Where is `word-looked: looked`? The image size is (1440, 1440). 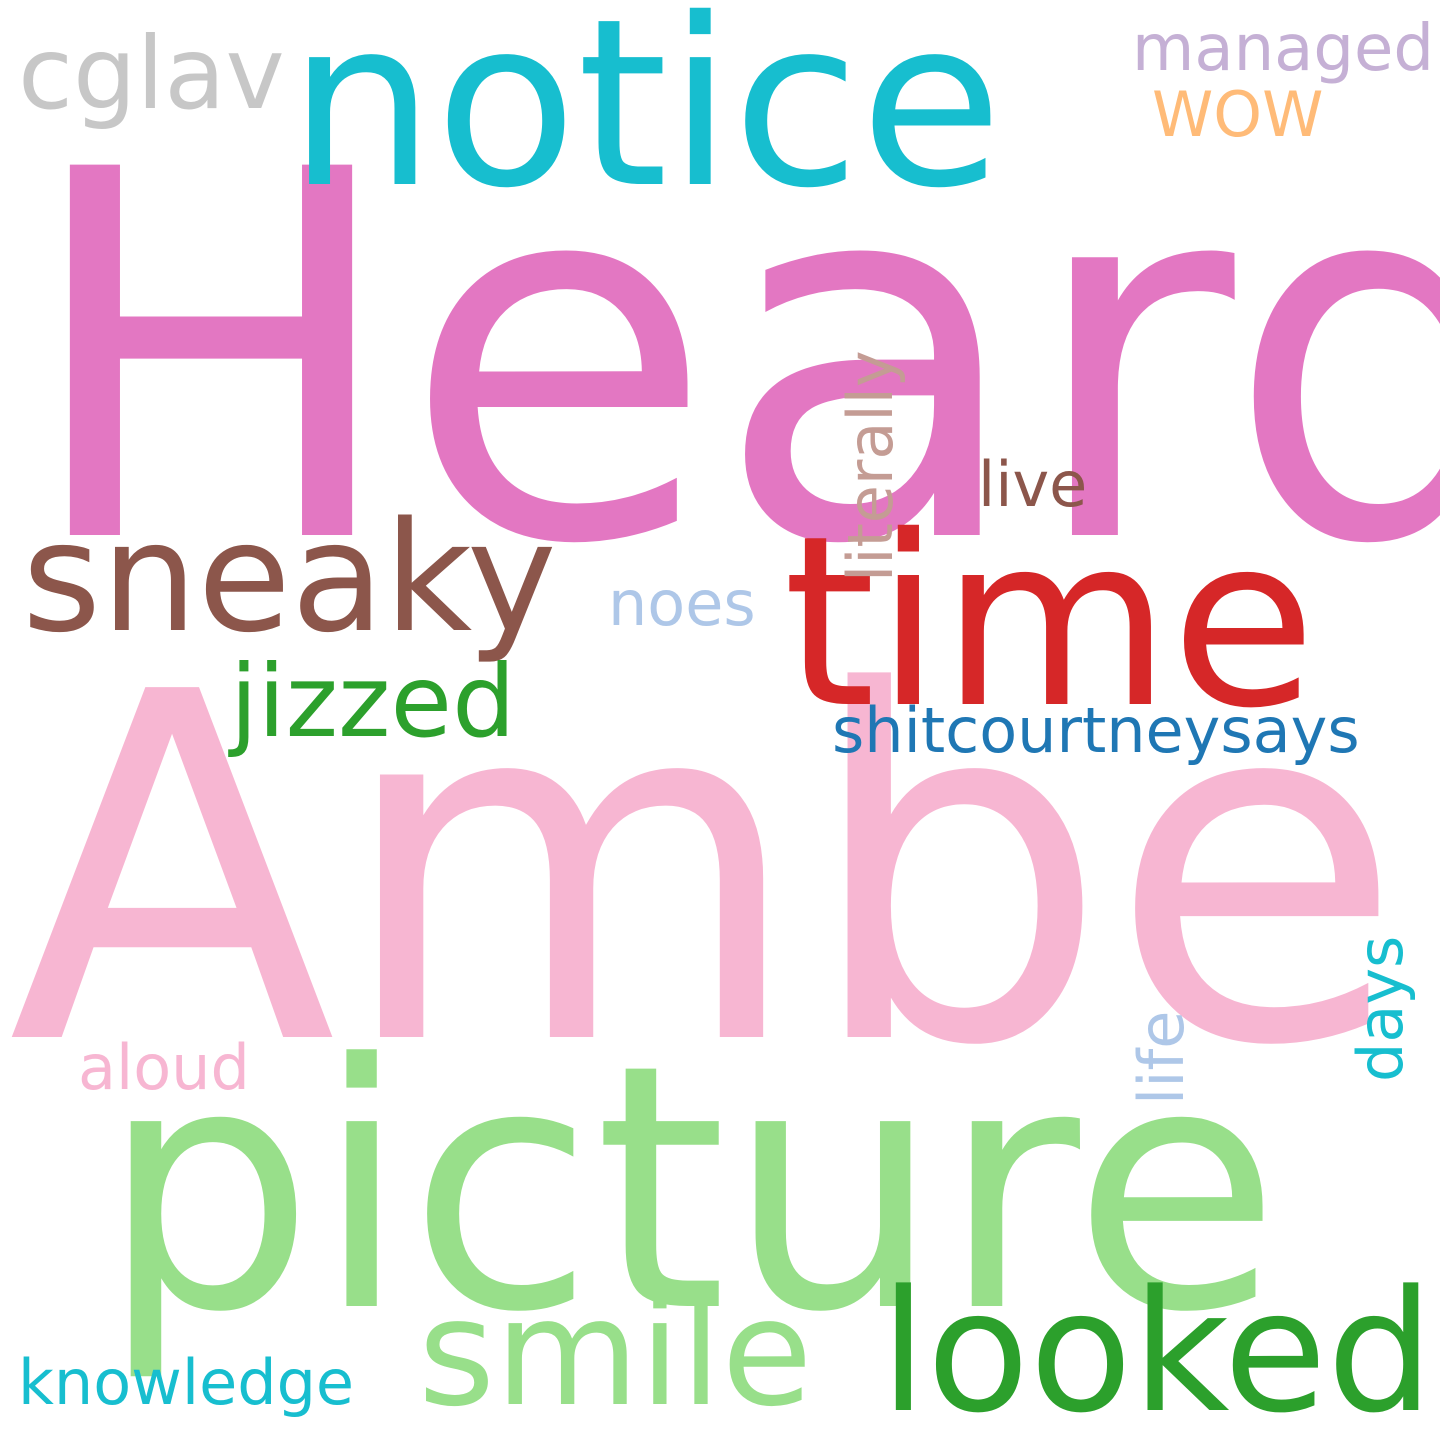
word-looked: looked is located at coordinates (1157, 1347).